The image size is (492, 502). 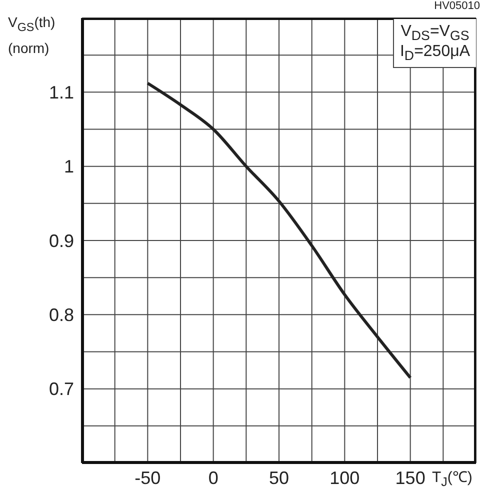 I want to click on y-tick-label: 0.7, so click(x=61, y=389).